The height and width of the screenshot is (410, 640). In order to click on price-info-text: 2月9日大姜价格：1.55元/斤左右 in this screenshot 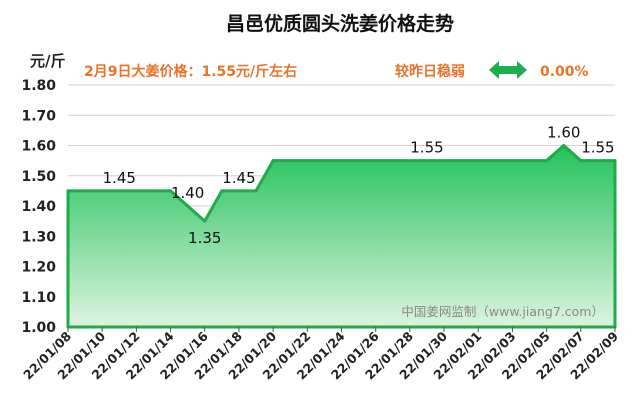, I will do `click(190, 71)`.